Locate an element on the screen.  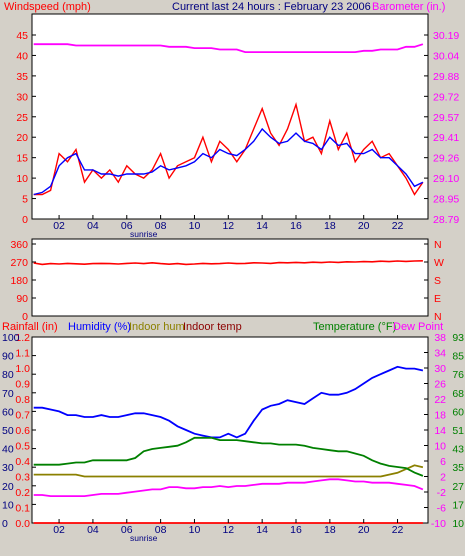
rainfall-axis-tick-label: 0.8 is located at coordinates (22, 400).